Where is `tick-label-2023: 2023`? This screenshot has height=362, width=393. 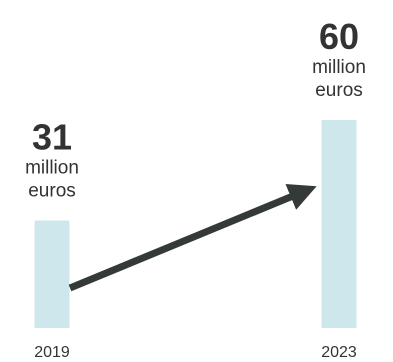 tick-label-2023: 2023 is located at coordinates (339, 352).